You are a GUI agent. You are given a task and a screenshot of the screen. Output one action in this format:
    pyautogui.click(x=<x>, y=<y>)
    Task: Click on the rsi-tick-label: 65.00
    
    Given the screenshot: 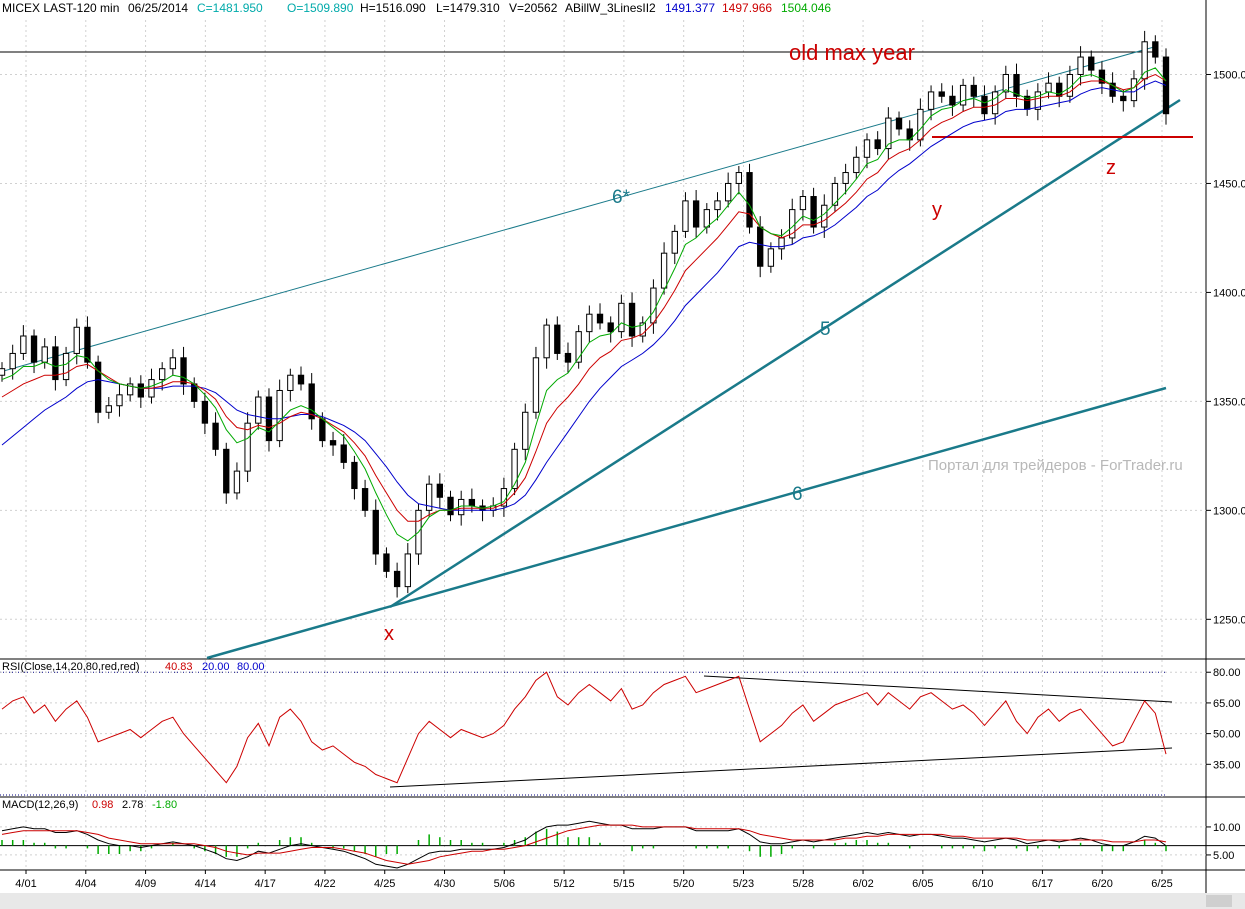 What is the action you would take?
    pyautogui.click(x=1227, y=704)
    